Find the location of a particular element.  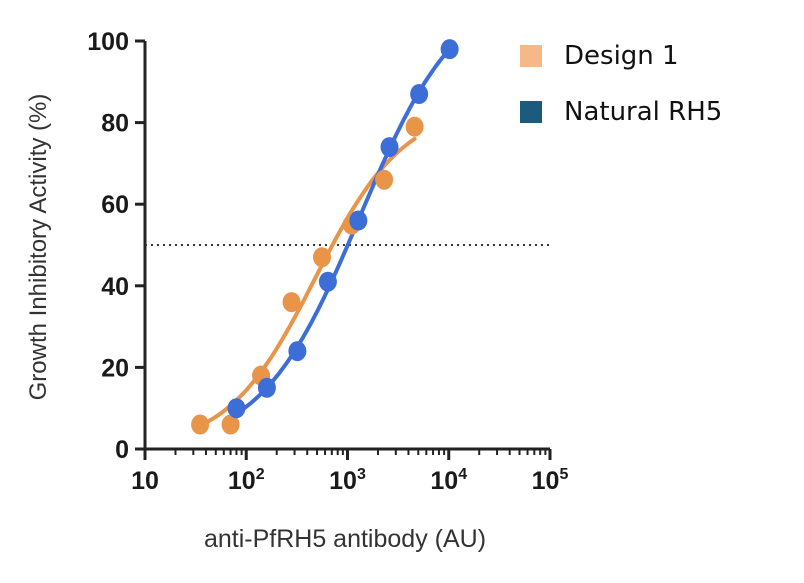

legend-swatch-natural-rh5 is located at coordinates (531, 112).